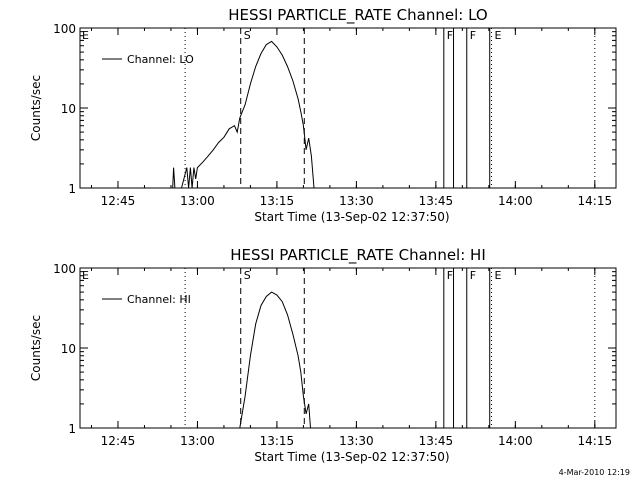 This screenshot has height=484, width=640. What do you see at coordinates (159, 299) in the screenshot?
I see `legend-label: Channel: HI` at bounding box center [159, 299].